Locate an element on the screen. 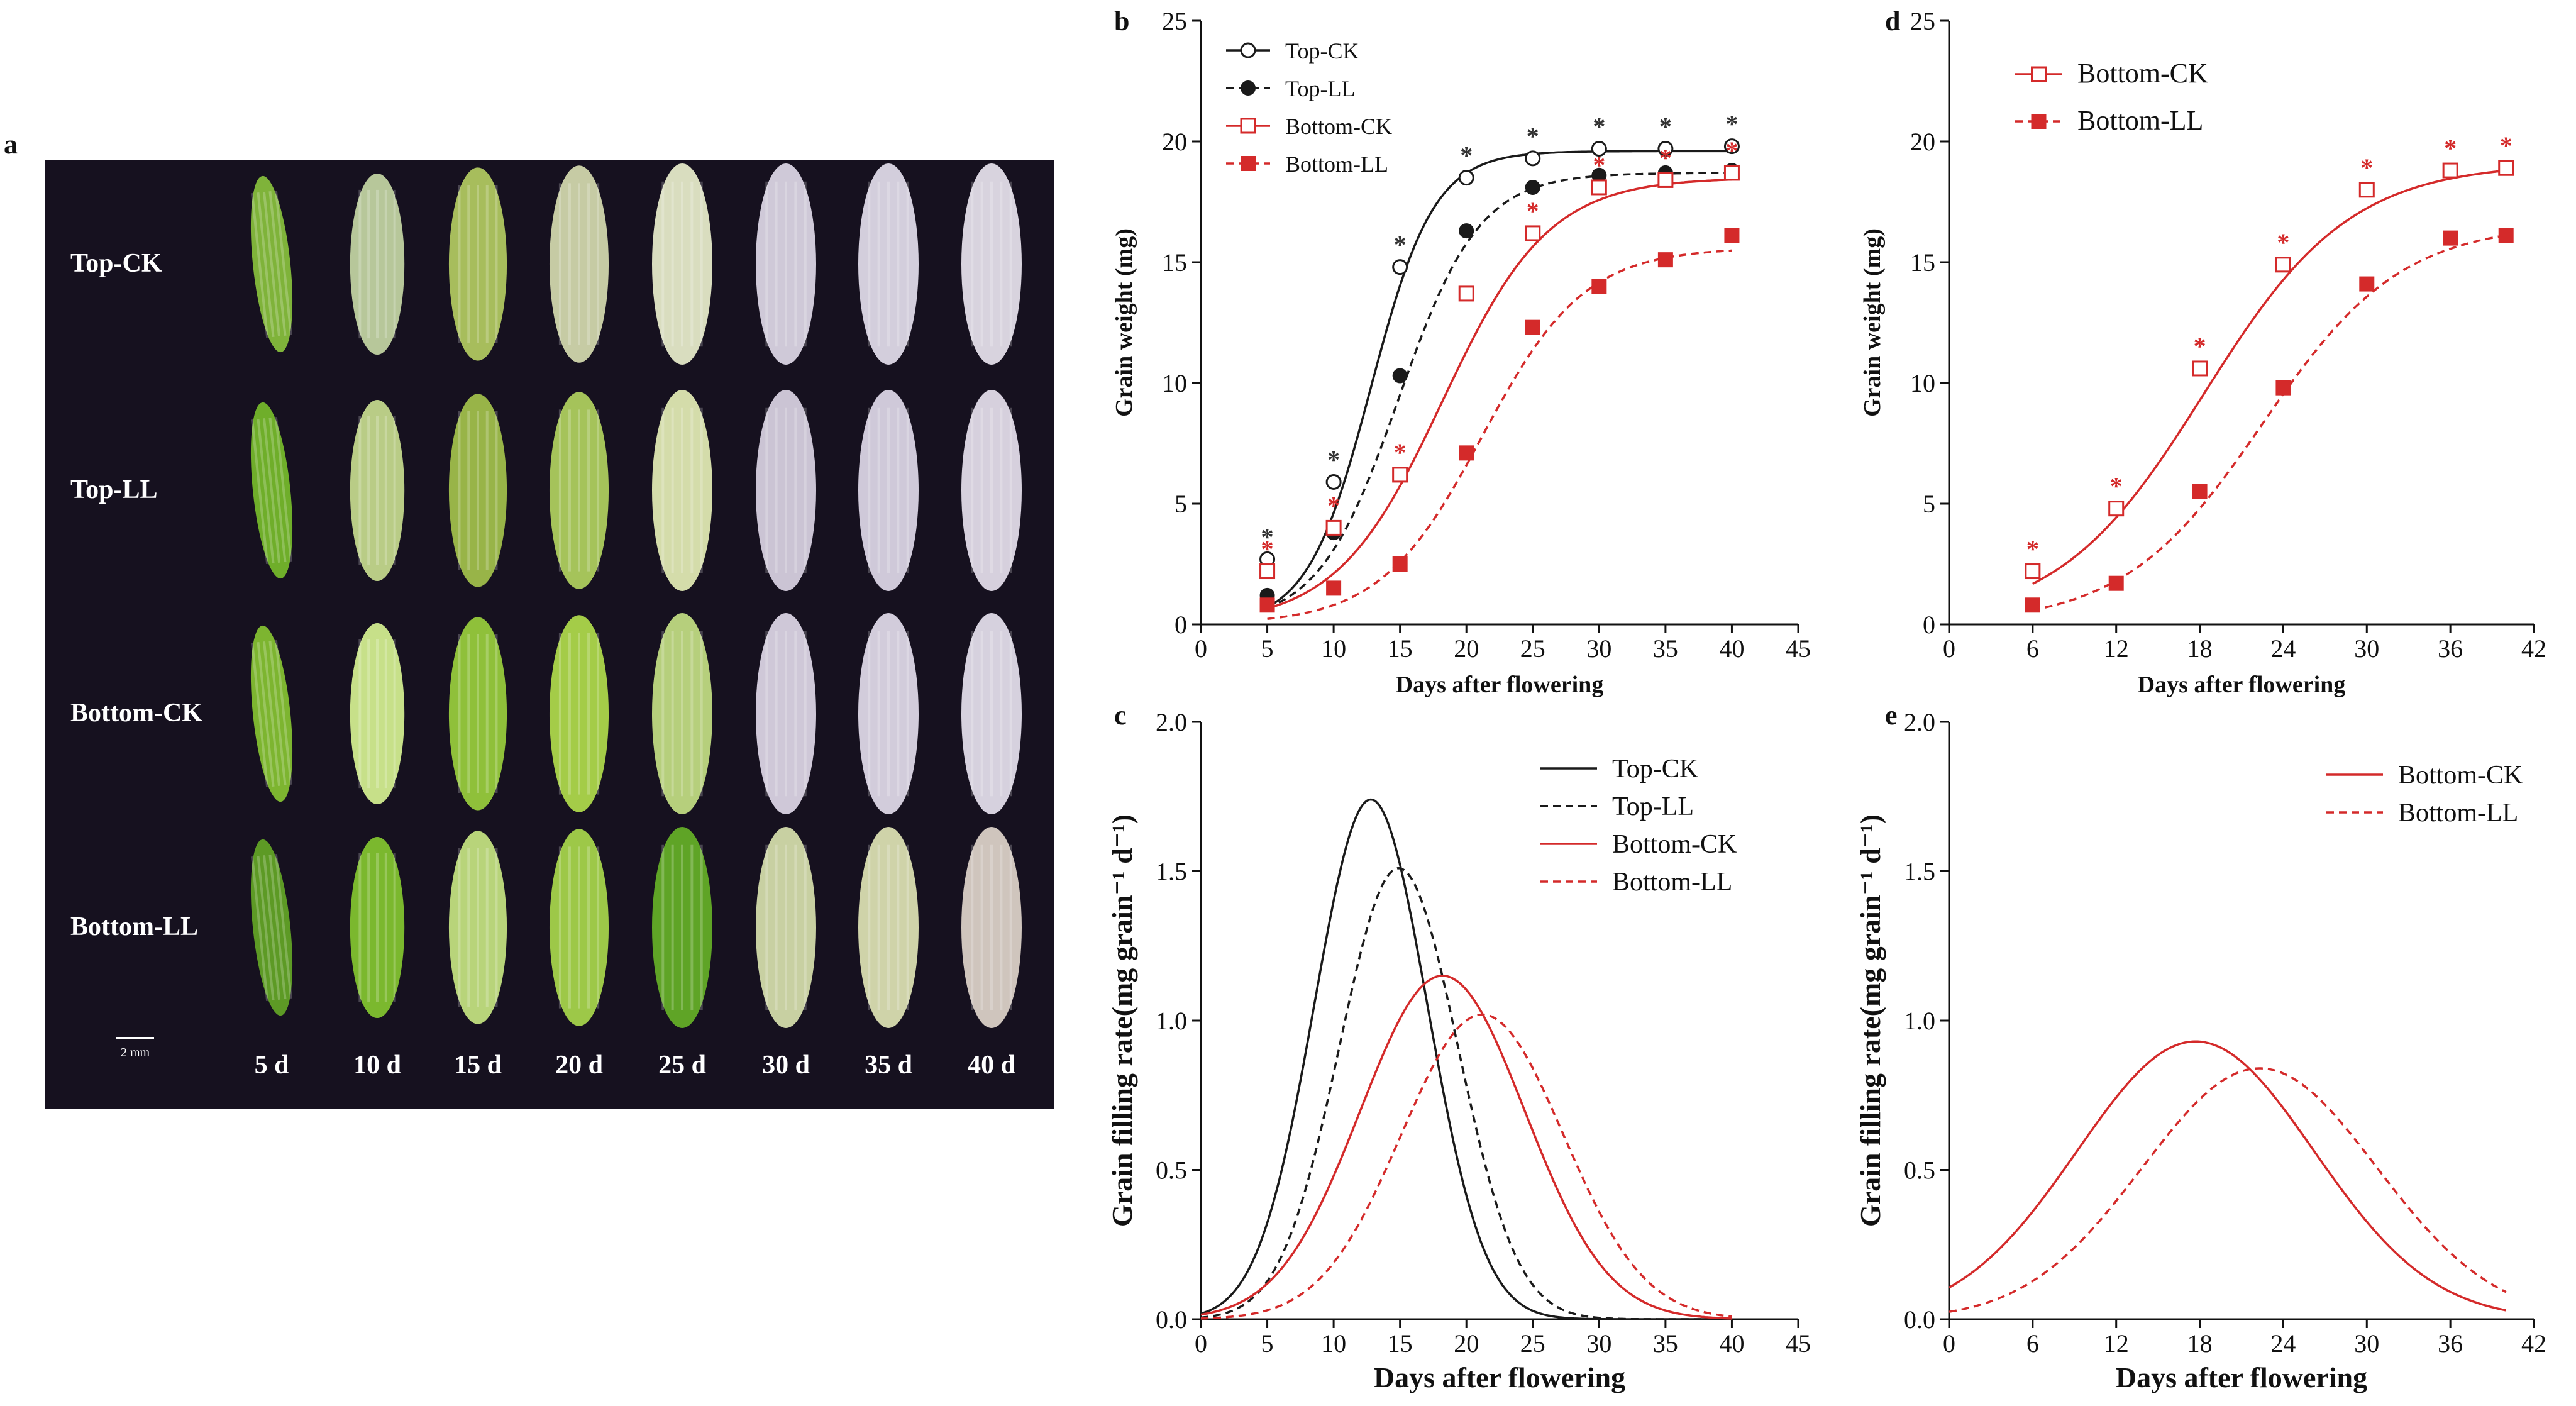  x-axis-label: Days after flowering is located at coordinates (1499, 1377).